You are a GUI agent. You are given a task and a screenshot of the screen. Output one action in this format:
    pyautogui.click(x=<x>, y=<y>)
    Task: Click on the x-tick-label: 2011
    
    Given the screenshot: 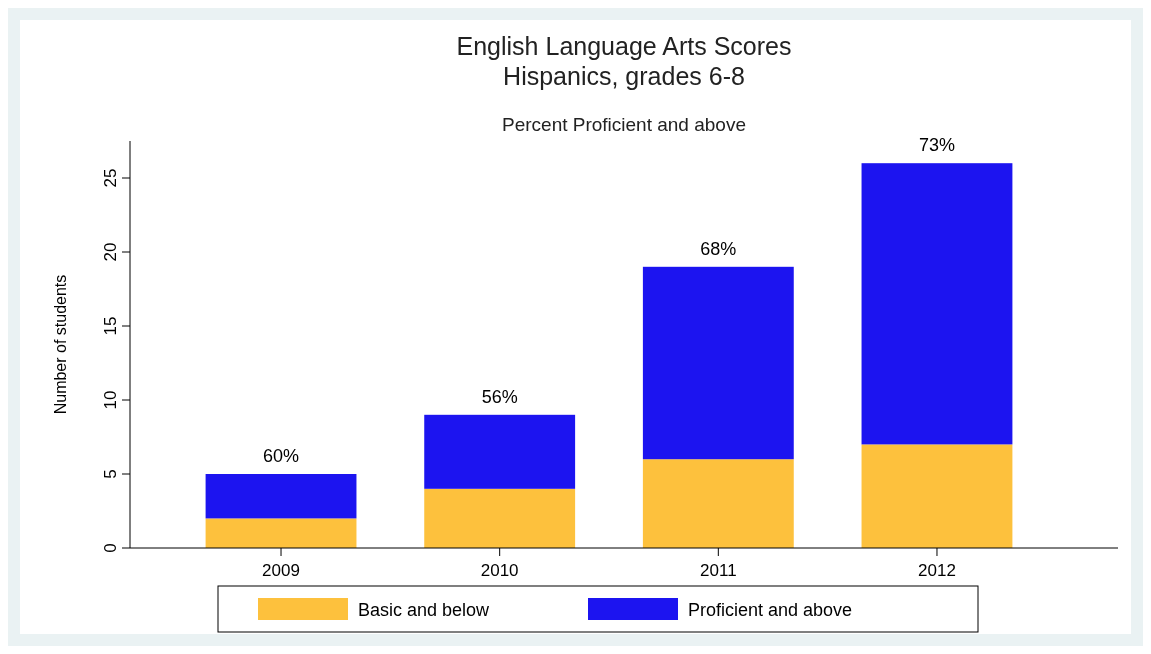 What is the action you would take?
    pyautogui.click(x=718, y=570)
    